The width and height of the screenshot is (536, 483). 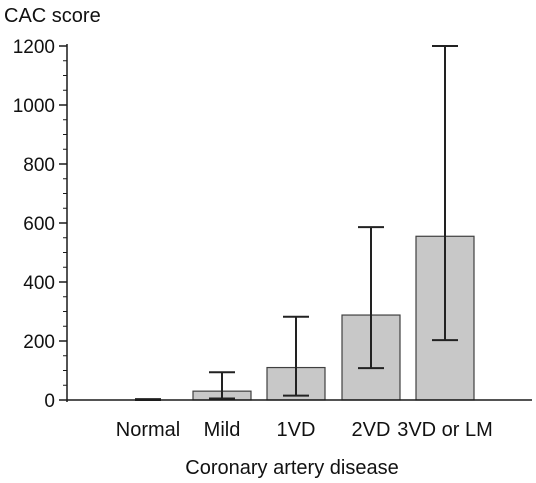 I want to click on x-tick-label-4: 3VD or LM, so click(x=445, y=430).